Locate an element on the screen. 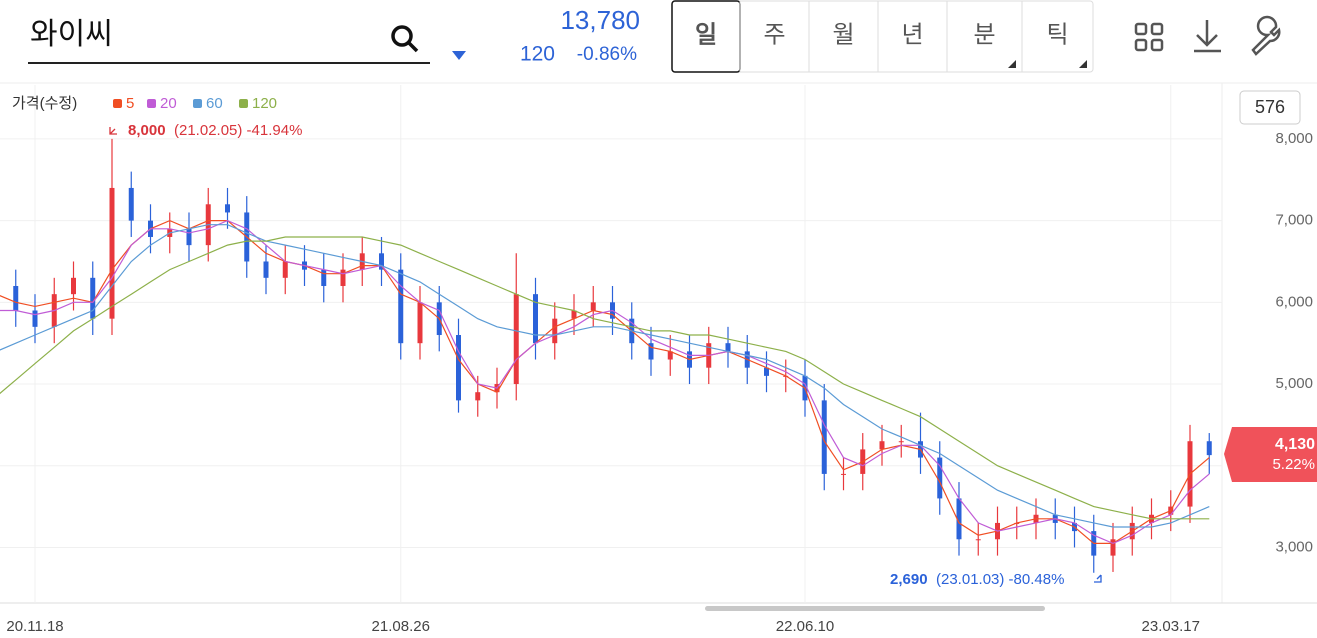 This screenshot has width=1317, height=638. search-icon is located at coordinates (405, 39).